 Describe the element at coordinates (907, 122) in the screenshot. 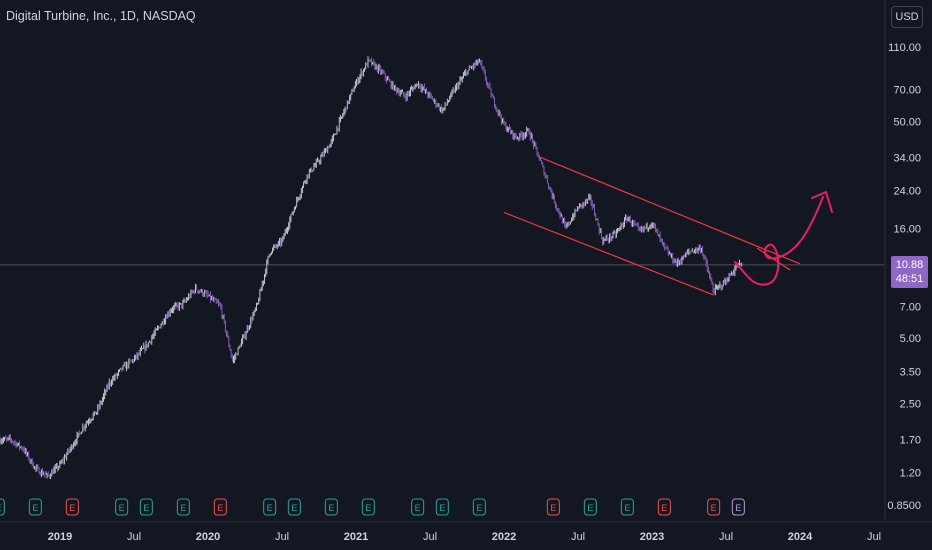

I see `y-tick-label: 50.00` at that location.